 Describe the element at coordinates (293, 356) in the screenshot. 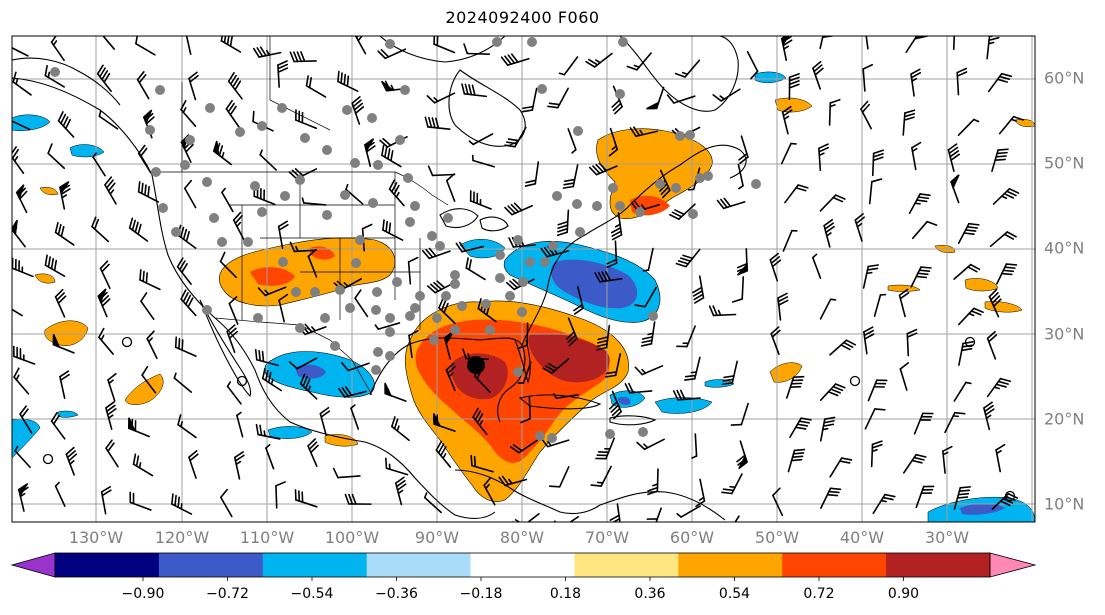

I see `us-mexico-border` at that location.